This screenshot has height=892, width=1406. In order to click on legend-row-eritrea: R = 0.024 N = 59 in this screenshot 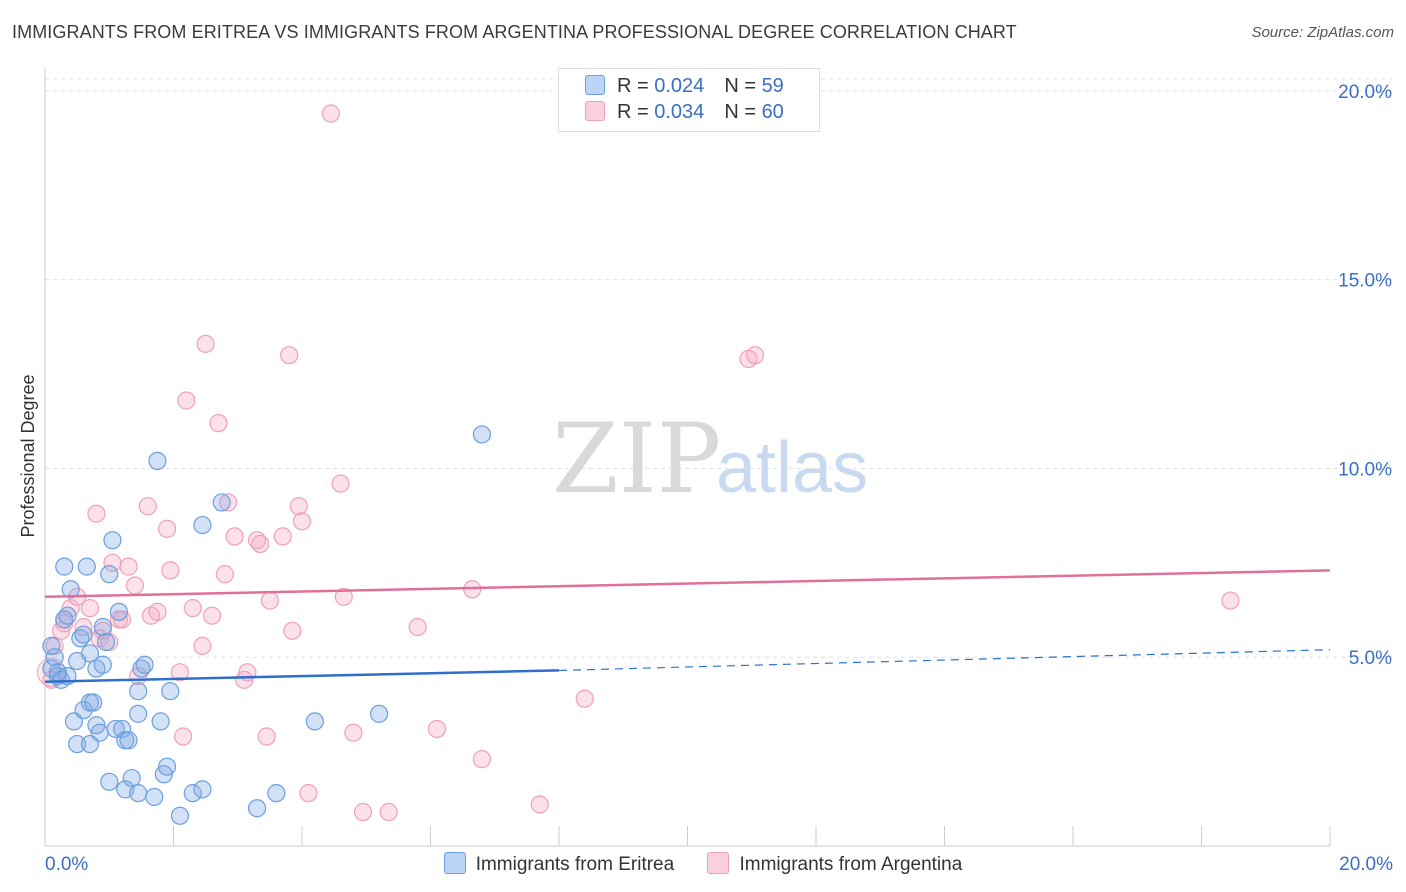, I will do `click(684, 88)`.